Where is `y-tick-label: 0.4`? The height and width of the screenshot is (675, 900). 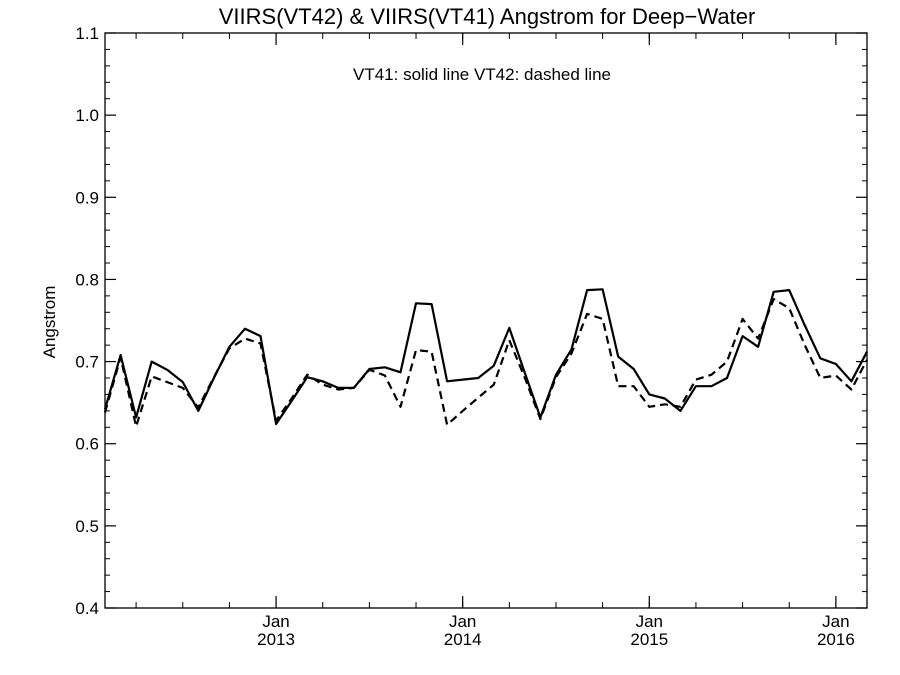
y-tick-label: 0.4 is located at coordinates (87, 608).